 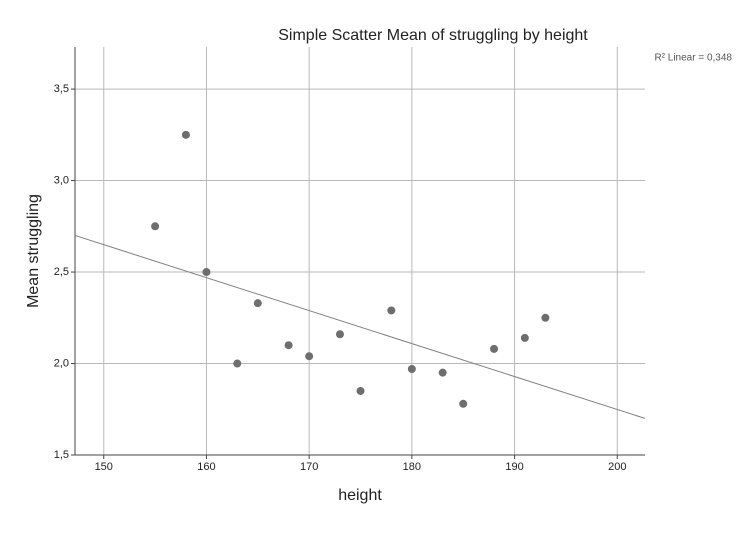 I want to click on x-tick-label: 160, so click(x=206, y=467).